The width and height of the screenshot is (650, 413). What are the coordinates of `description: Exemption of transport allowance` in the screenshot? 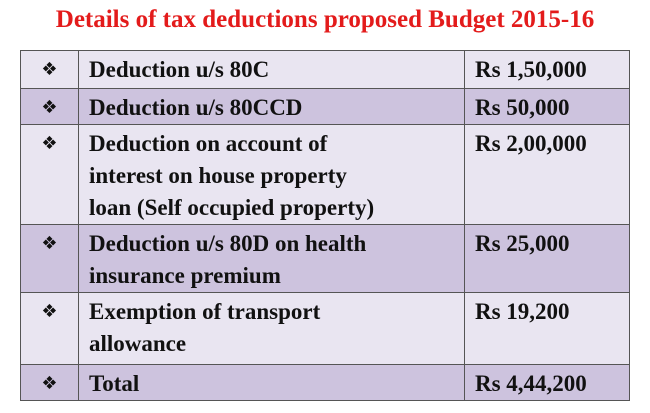 It's located at (271, 328).